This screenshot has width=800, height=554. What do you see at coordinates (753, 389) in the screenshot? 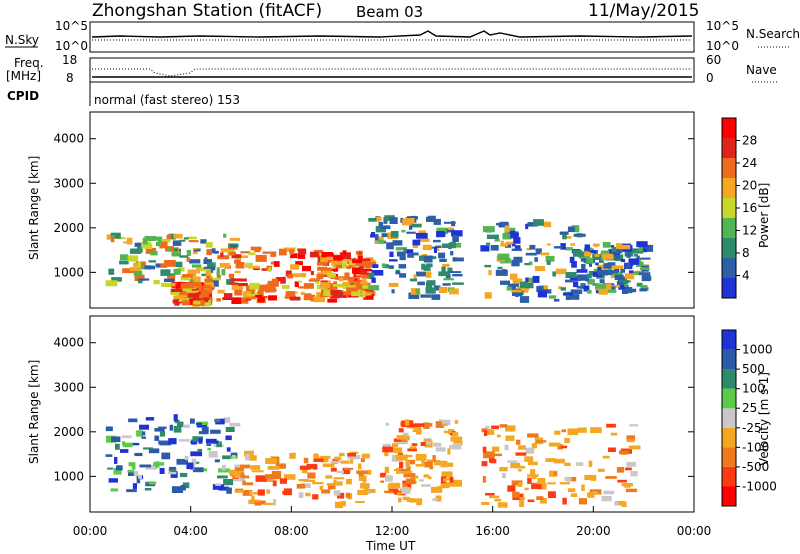
I see `colorbar-tick-label: 100` at bounding box center [753, 389].